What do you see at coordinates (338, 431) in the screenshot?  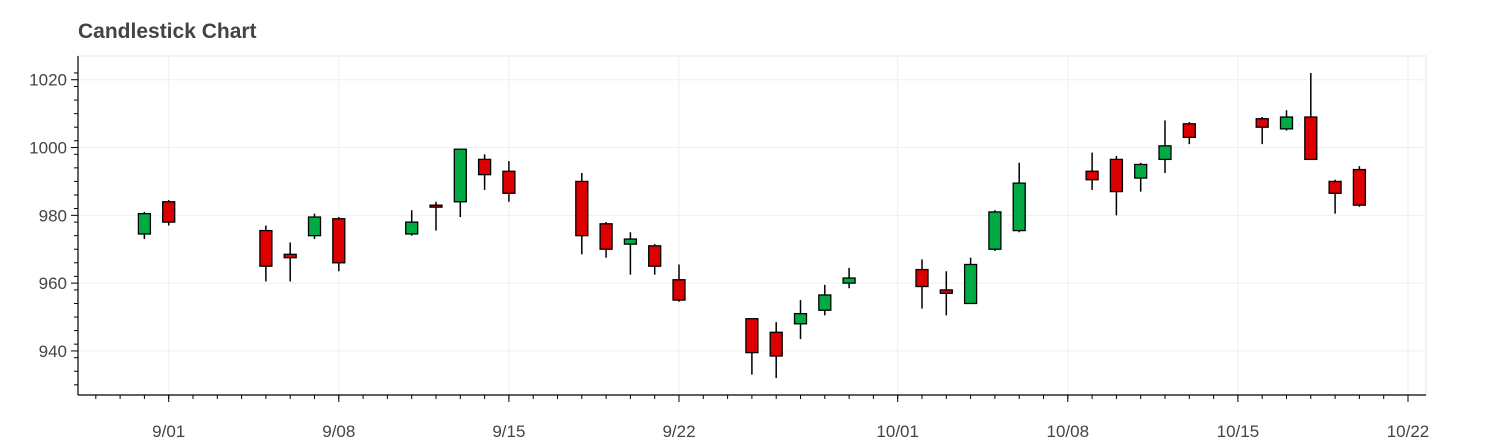 I see `x-tick-label: 9/08` at bounding box center [338, 431].